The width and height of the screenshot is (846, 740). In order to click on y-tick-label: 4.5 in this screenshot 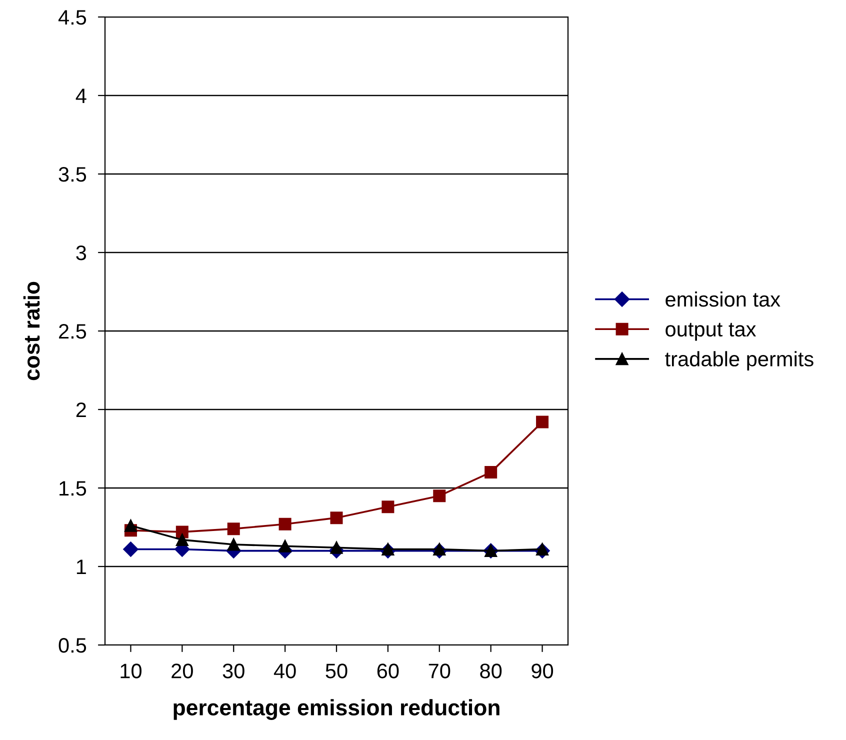, I will do `click(72, 17)`.